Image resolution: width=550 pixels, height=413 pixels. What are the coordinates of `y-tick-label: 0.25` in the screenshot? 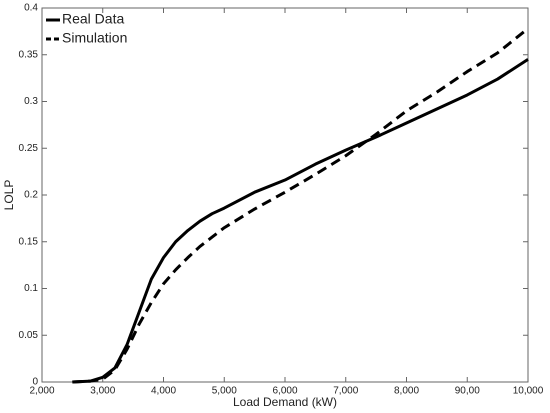 It's located at (29, 148).